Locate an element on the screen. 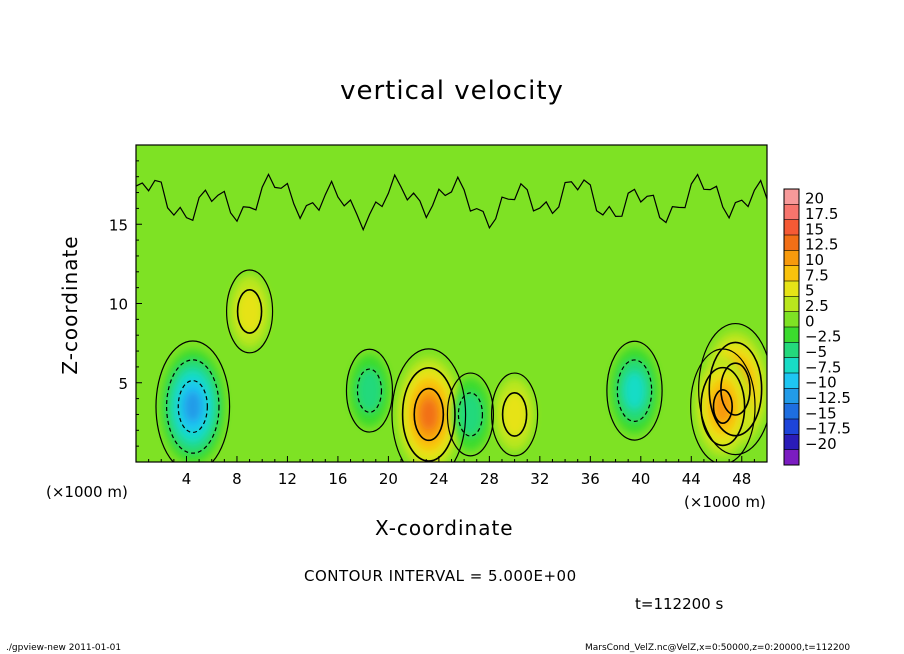  colorbar-label-6: 5 is located at coordinates (810, 291).